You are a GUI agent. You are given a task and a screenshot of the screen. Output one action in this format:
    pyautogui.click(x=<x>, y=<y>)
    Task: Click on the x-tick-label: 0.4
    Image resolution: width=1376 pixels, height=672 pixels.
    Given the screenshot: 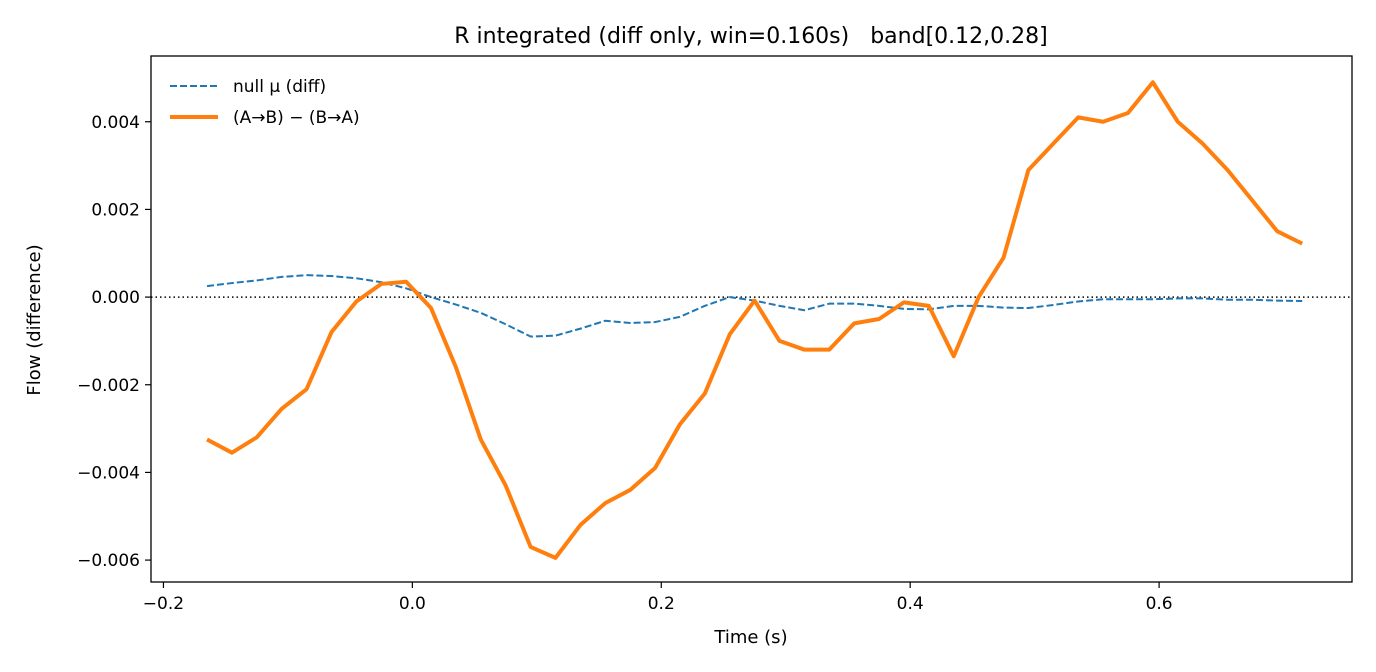 What is the action you would take?
    pyautogui.click(x=910, y=604)
    